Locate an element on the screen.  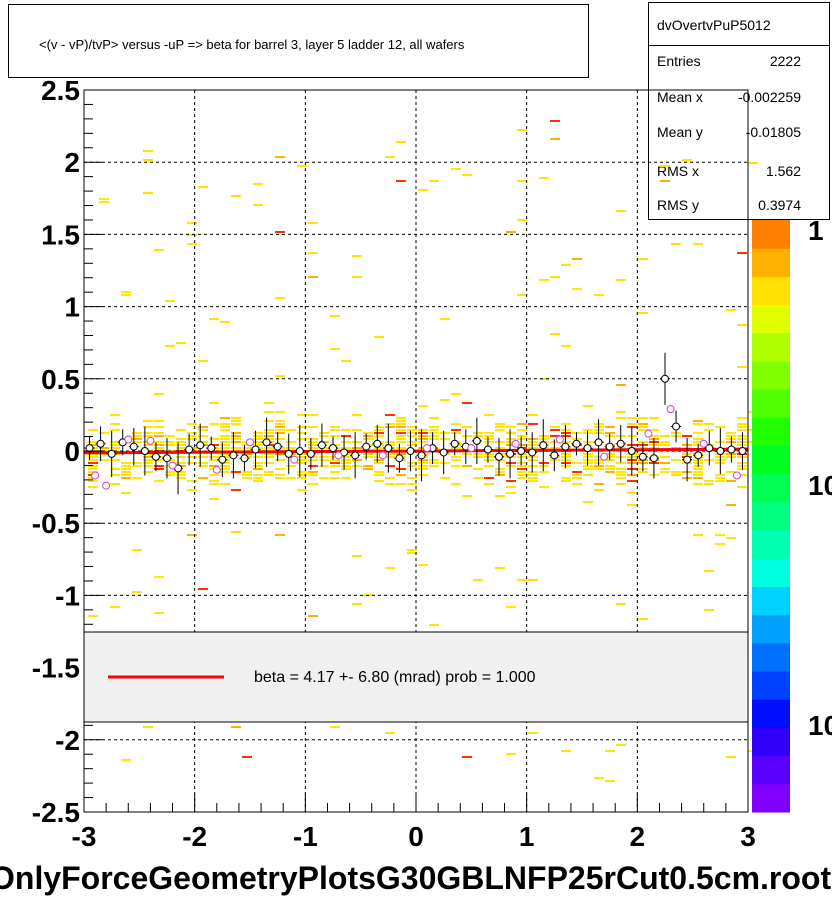
color-palette: 1 10 10 is located at coordinates (792, 514).